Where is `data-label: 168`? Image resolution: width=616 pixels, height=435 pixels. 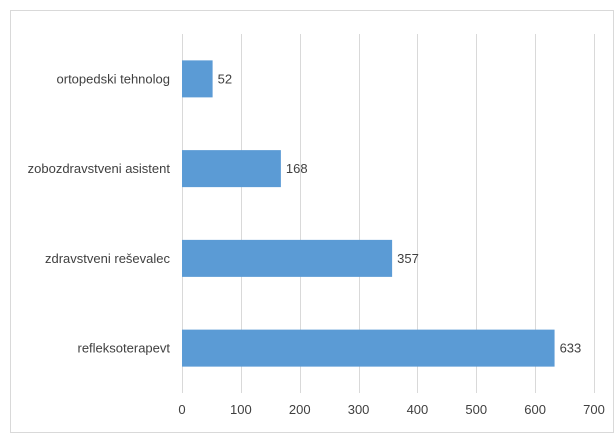
data-label: 168 is located at coordinates (297, 168).